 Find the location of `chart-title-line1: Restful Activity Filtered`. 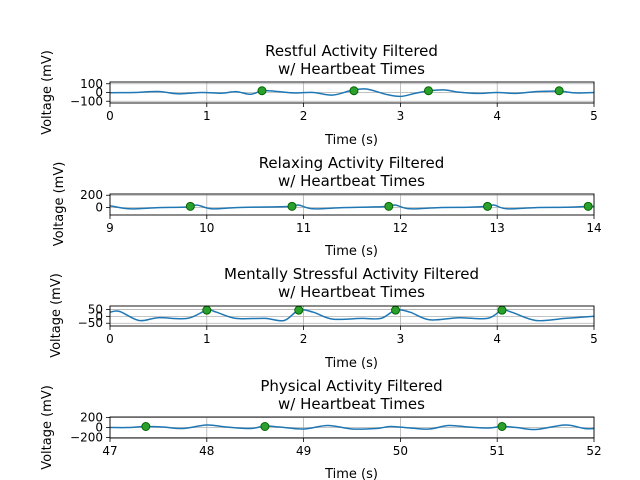

chart-title-line1: Restful Activity Filtered is located at coordinates (351, 51).